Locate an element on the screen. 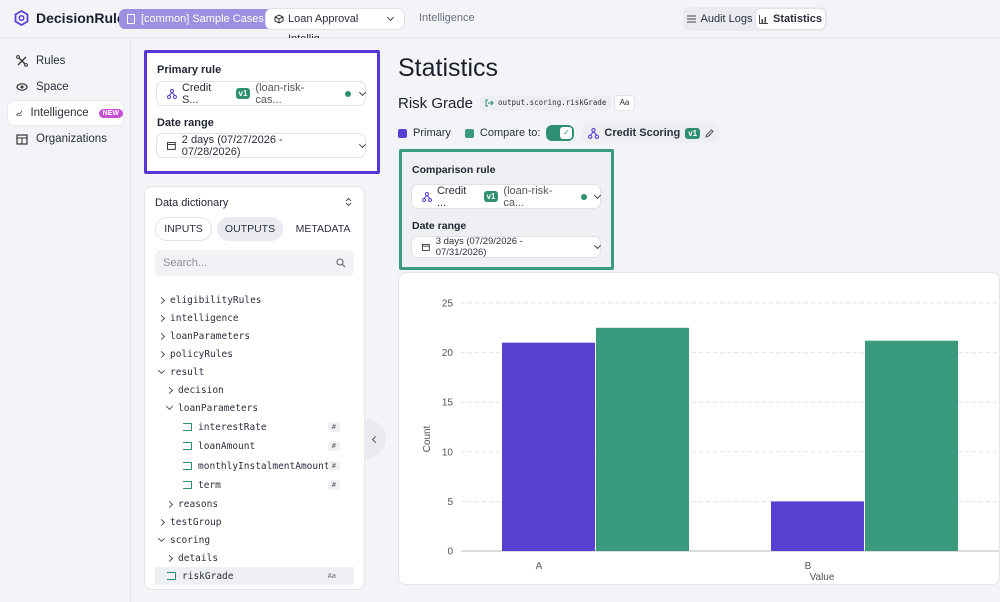  comparison-date-select: 3 days (07/29/2026 - 07/31/2026) is located at coordinates (506, 247).